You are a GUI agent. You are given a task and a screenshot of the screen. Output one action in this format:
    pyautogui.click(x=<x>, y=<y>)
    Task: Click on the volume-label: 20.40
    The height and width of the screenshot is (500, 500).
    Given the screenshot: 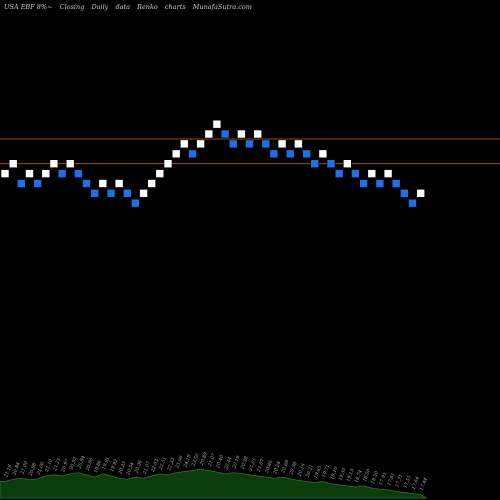 What is the action you would take?
    pyautogui.click(x=220, y=461)
    